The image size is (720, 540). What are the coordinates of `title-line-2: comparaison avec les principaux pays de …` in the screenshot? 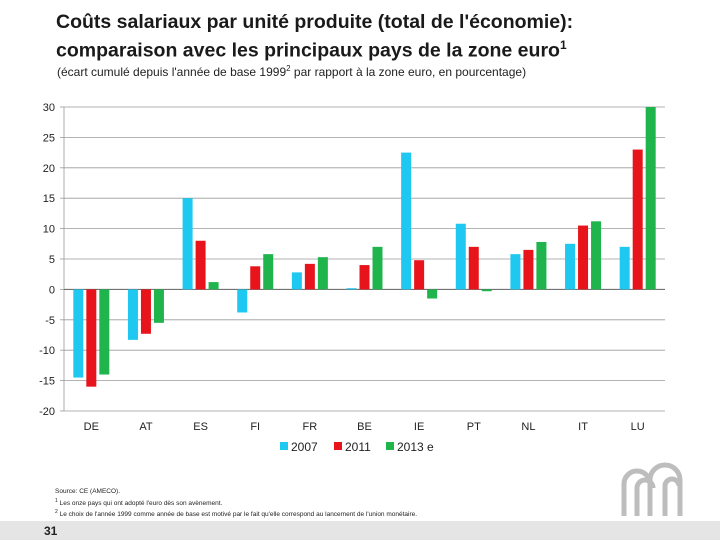 It's located at (376, 48).